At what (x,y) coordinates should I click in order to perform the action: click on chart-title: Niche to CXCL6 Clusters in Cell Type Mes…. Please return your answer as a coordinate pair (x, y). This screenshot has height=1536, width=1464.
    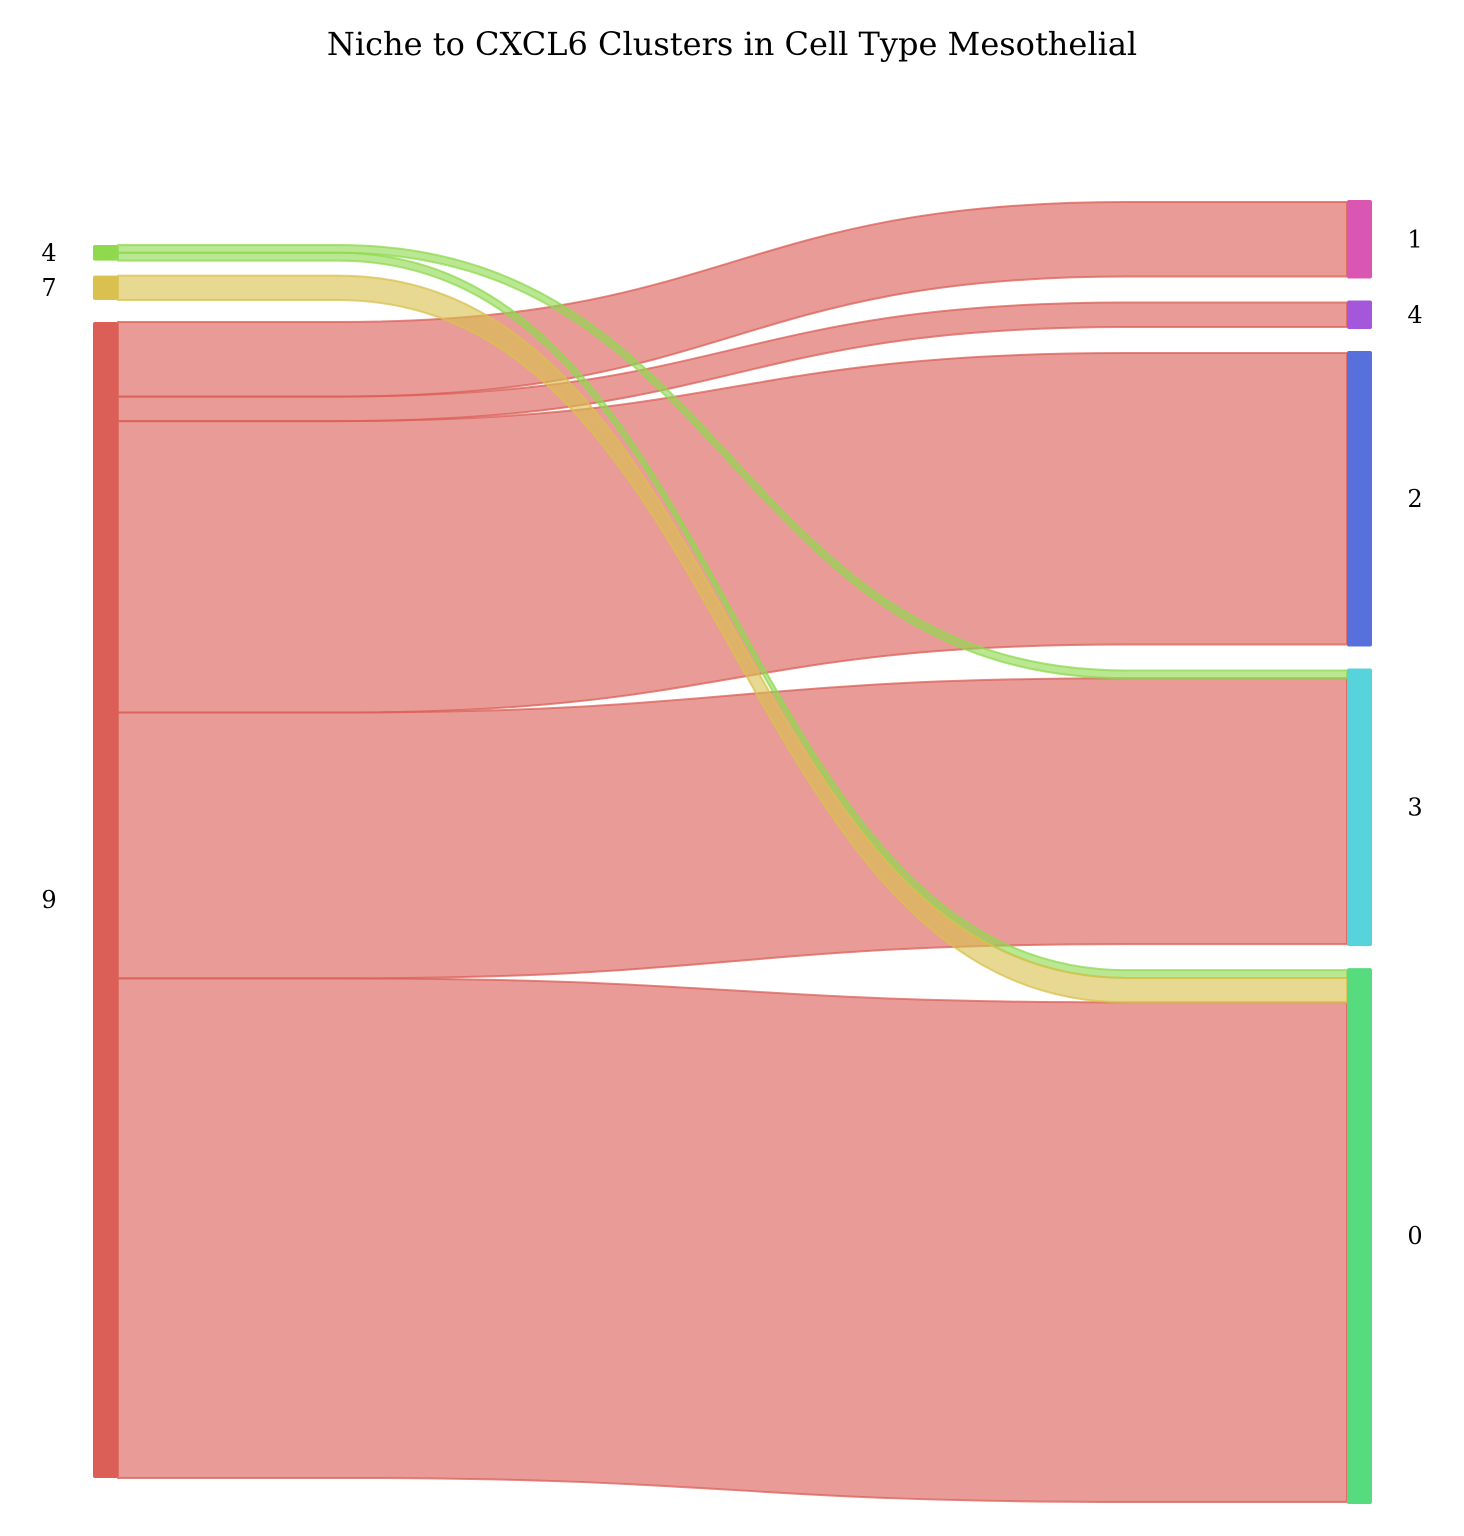
    Looking at the image, I should click on (732, 44).